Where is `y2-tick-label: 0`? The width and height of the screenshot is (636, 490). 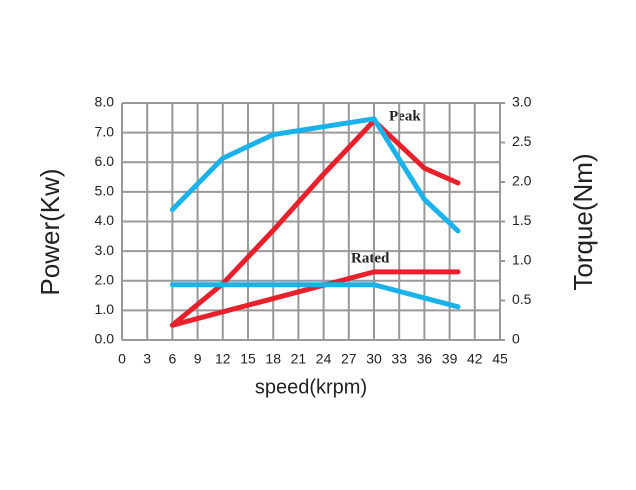 y2-tick-label: 0 is located at coordinates (516, 339).